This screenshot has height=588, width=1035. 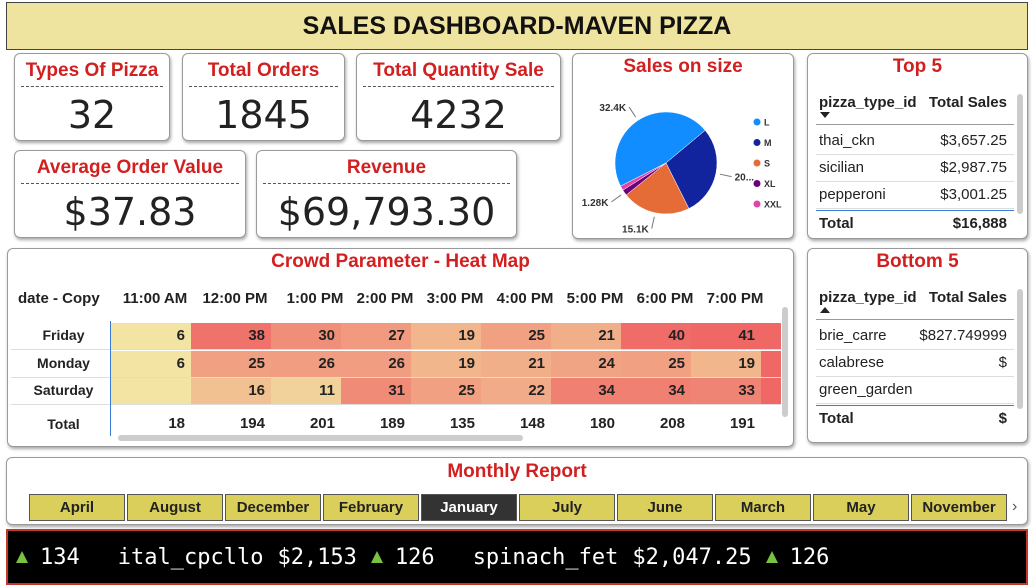 I want to click on total-value: $16,888, so click(x=979, y=223).